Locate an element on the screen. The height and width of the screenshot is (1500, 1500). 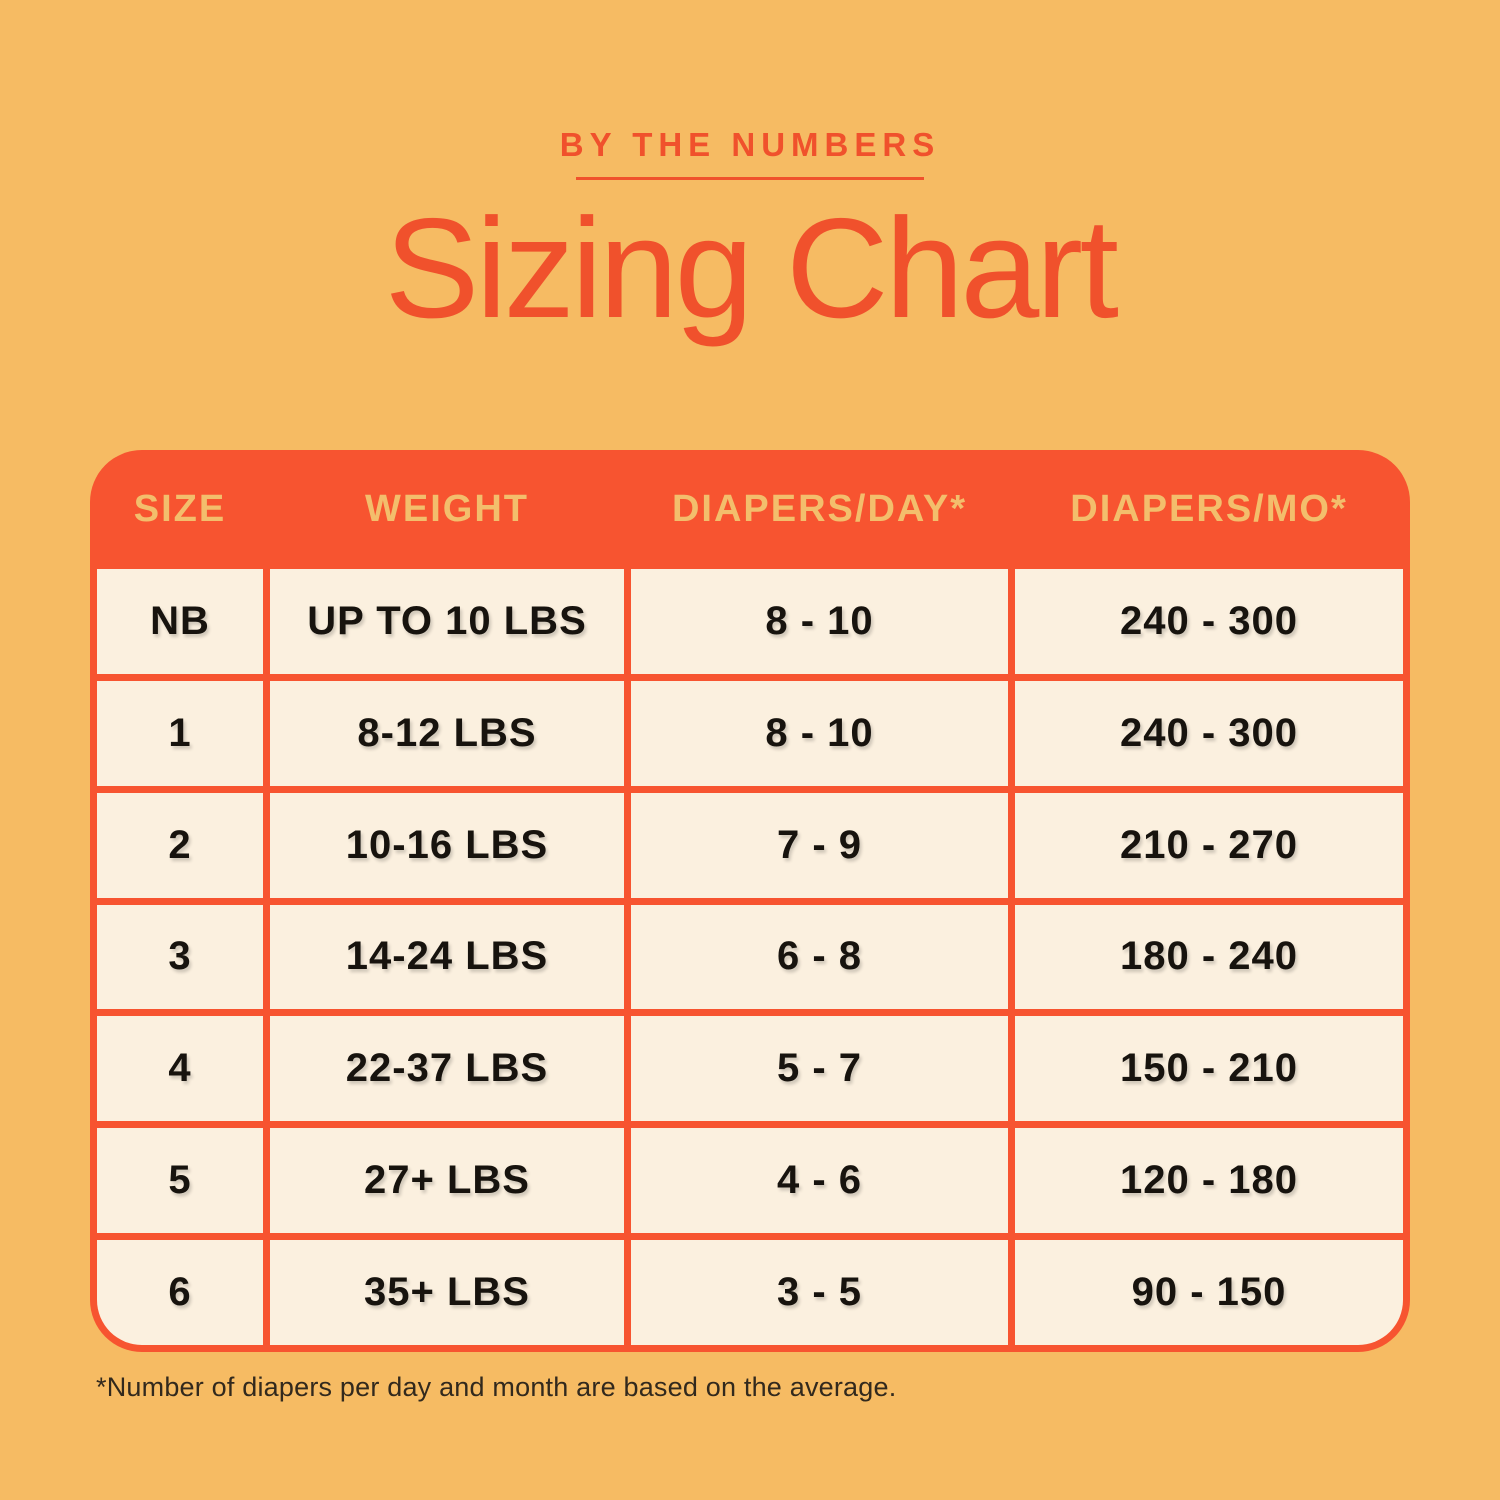
table-cell-size-row3: 3 is located at coordinates (180, 957).